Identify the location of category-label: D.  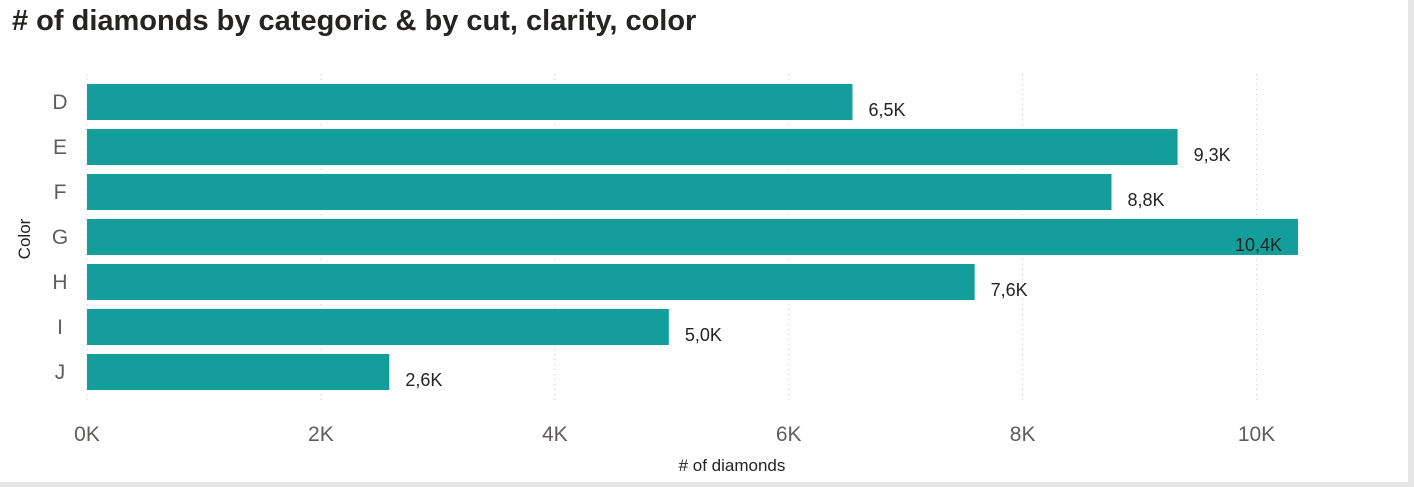
(59, 102).